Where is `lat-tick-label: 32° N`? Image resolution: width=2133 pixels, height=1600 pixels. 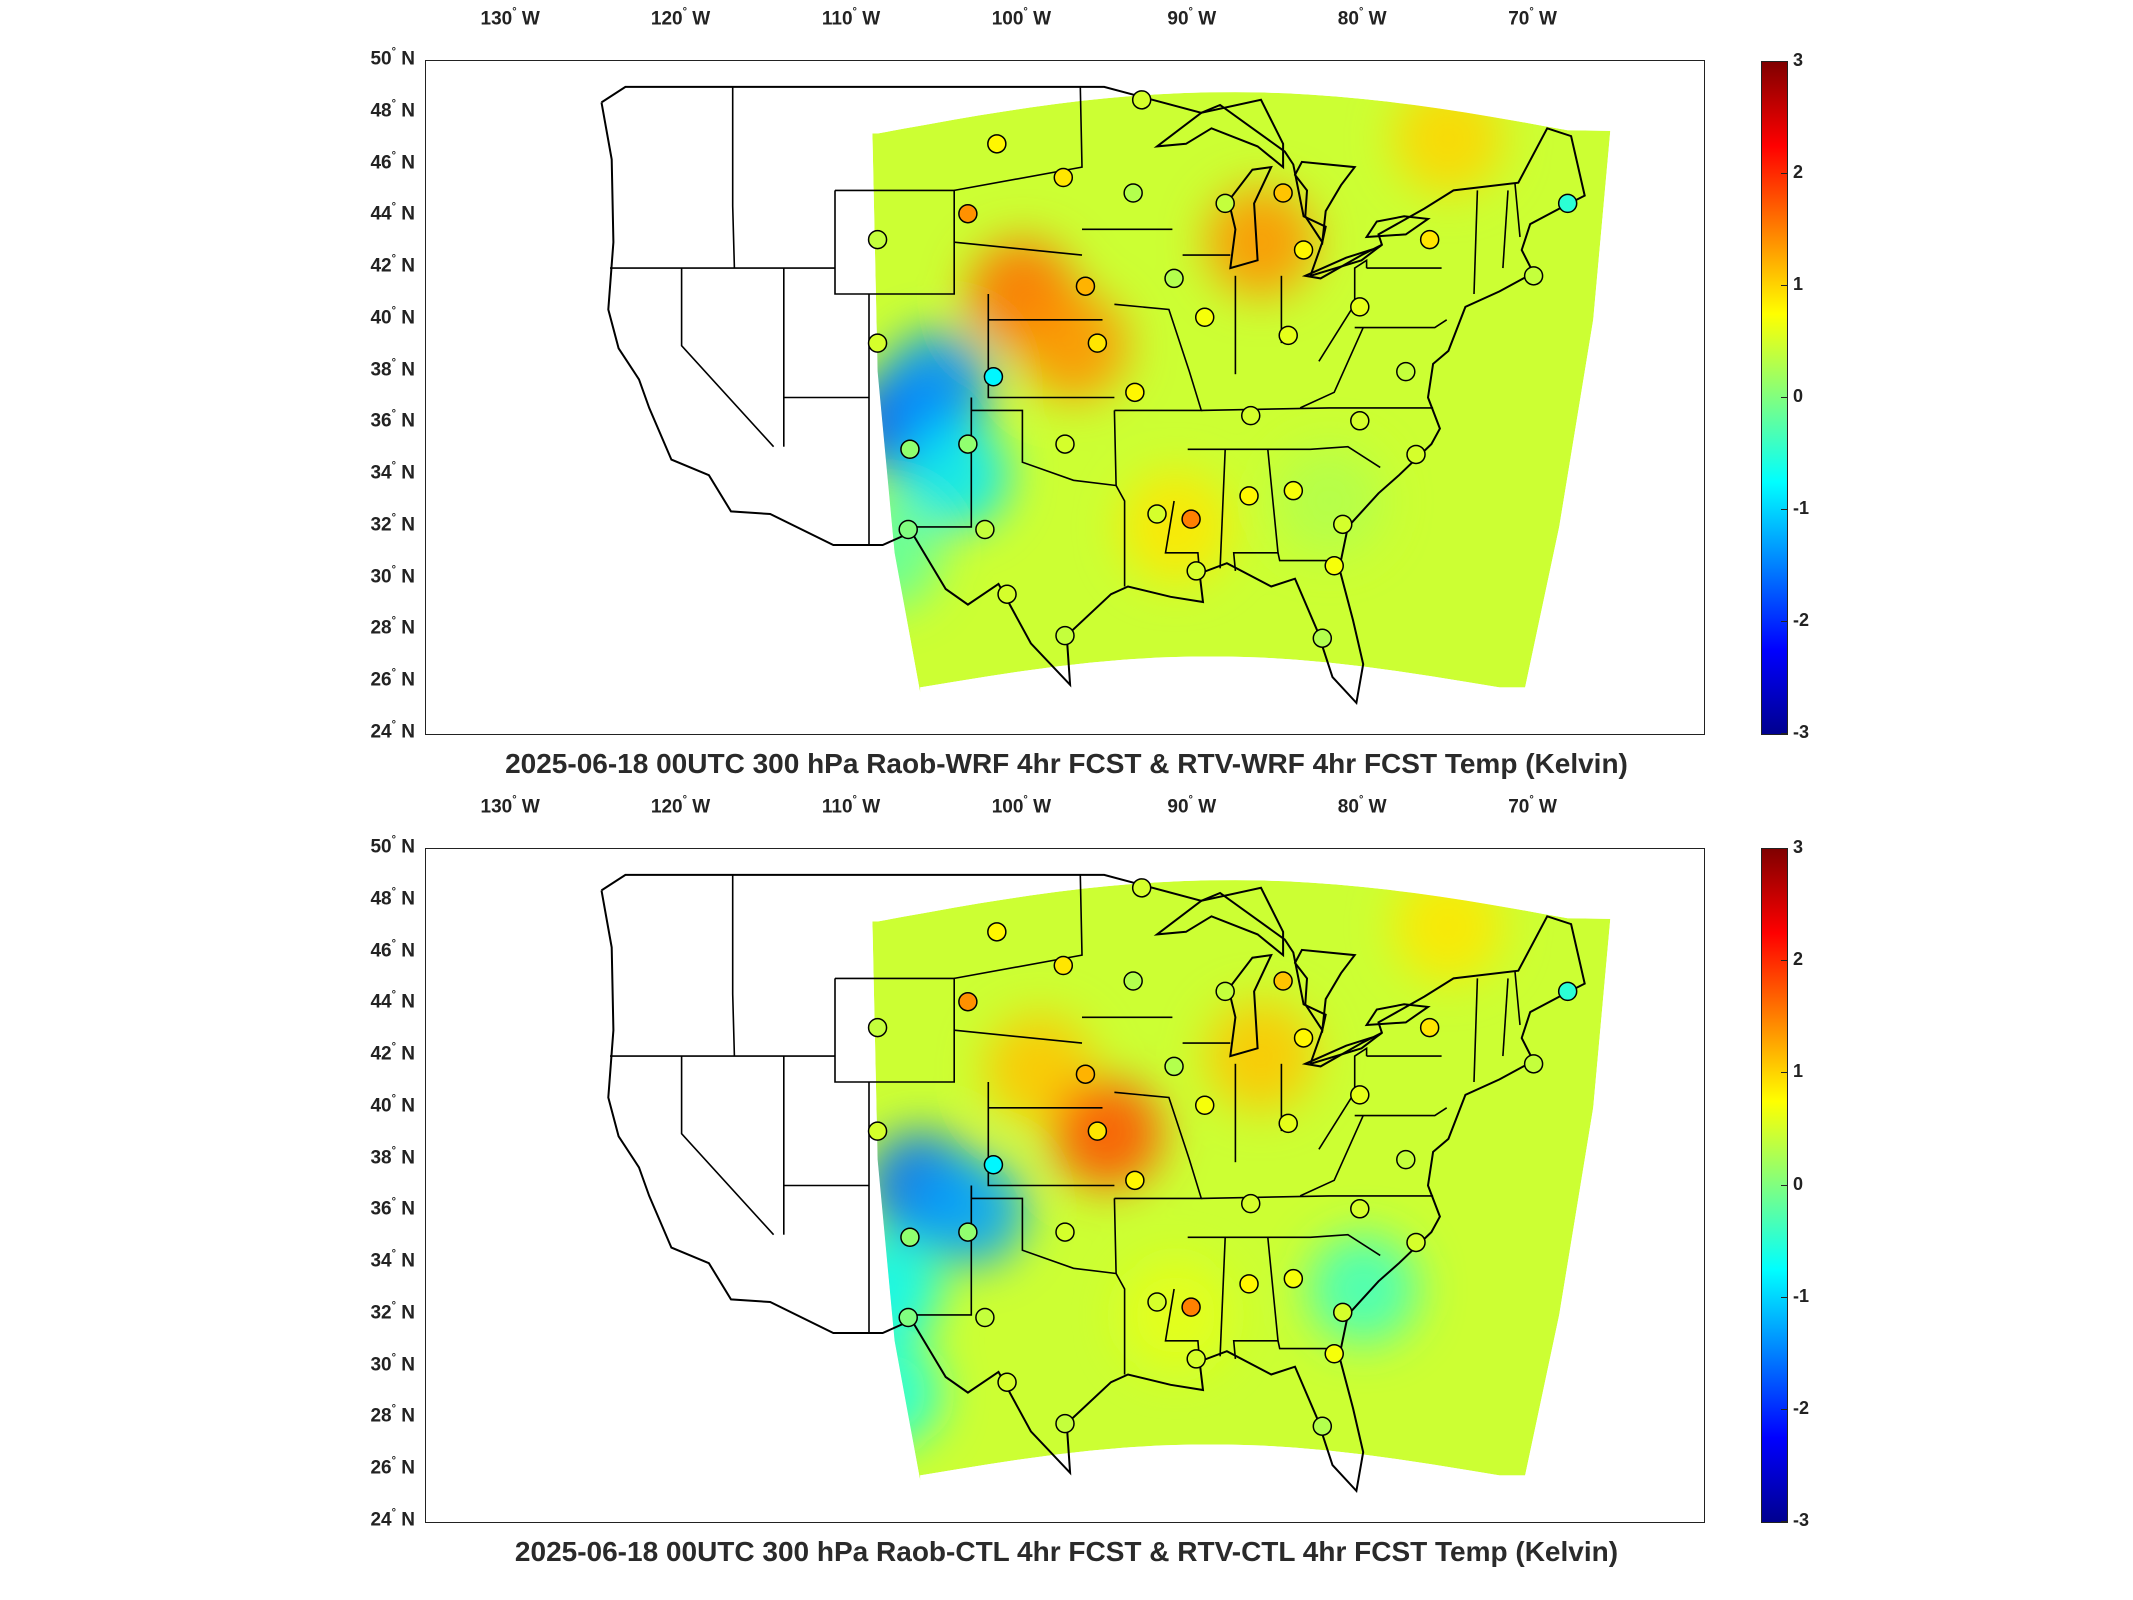
lat-tick-label: 32° N is located at coordinates (392, 523).